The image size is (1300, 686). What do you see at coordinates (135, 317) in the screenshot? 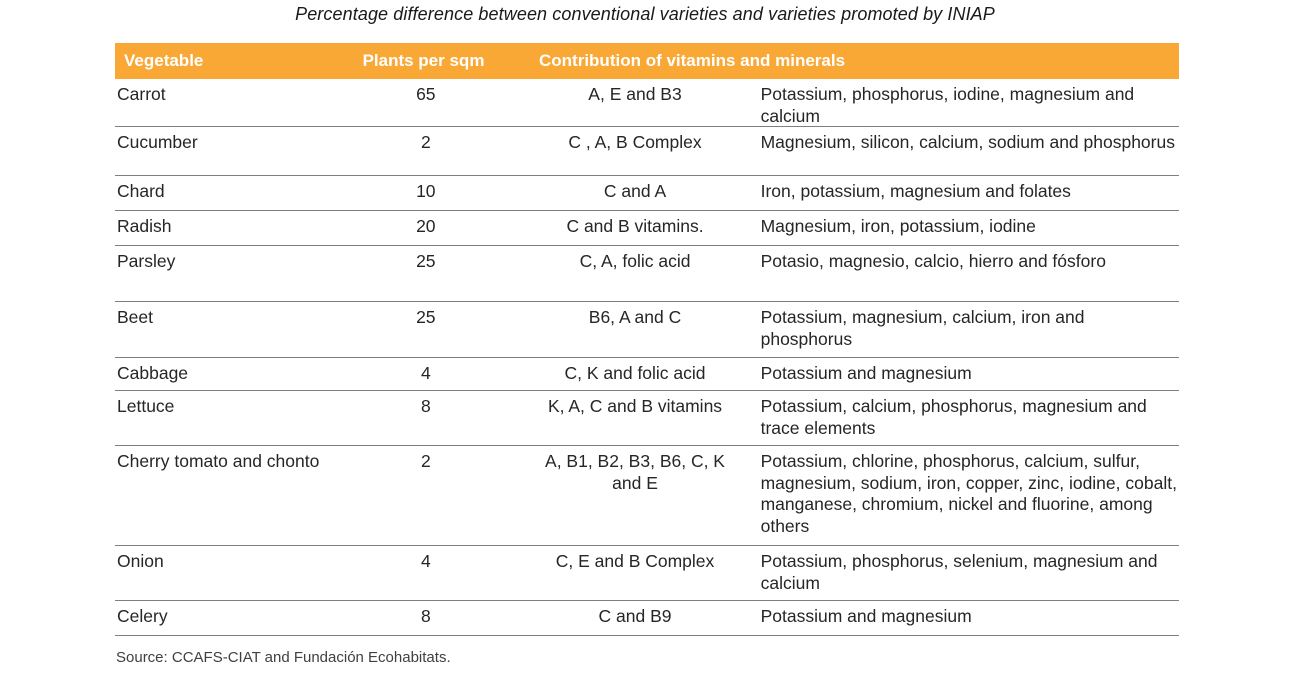
I see `cell-vegetable: Beet` at bounding box center [135, 317].